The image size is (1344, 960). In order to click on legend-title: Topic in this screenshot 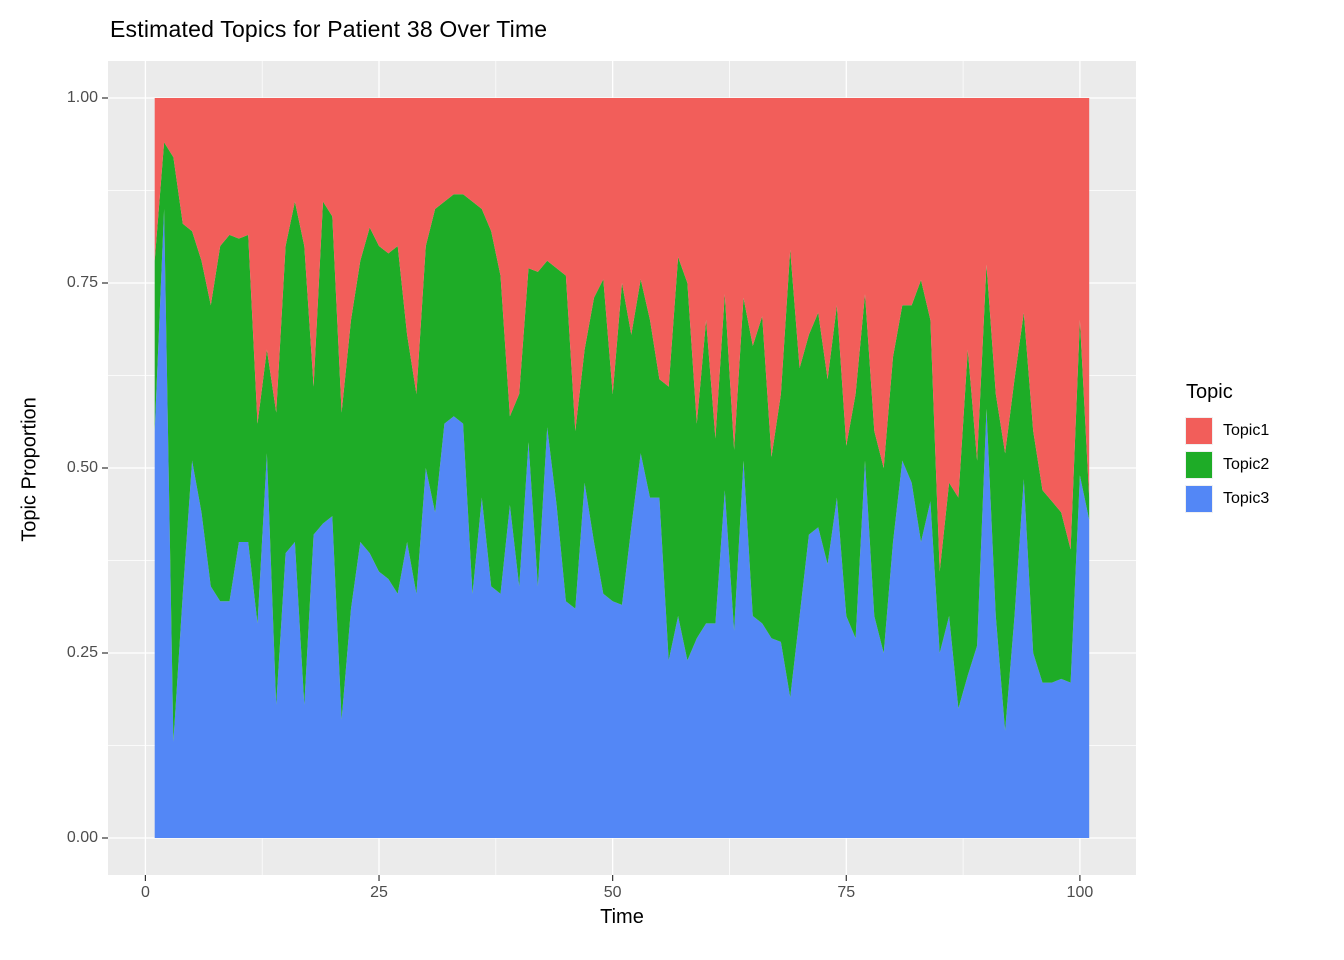, I will do `click(1209, 392)`.